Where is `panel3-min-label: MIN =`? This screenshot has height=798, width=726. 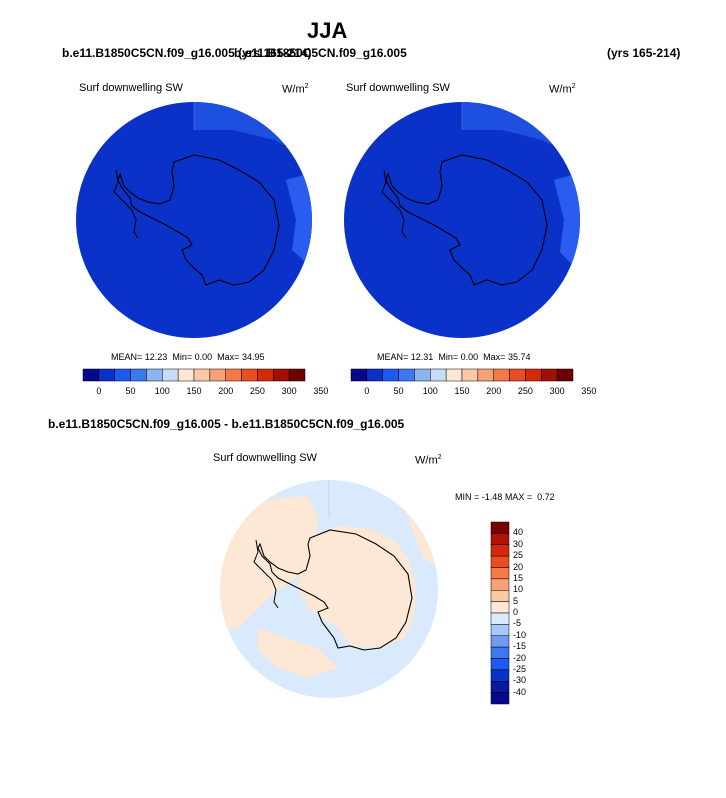
panel3-min-label: MIN = is located at coordinates (467, 497).